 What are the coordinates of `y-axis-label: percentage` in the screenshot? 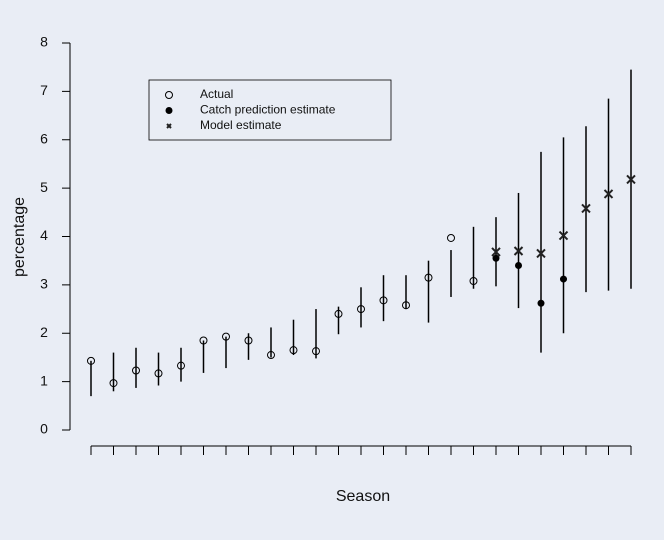 It's located at (19, 237).